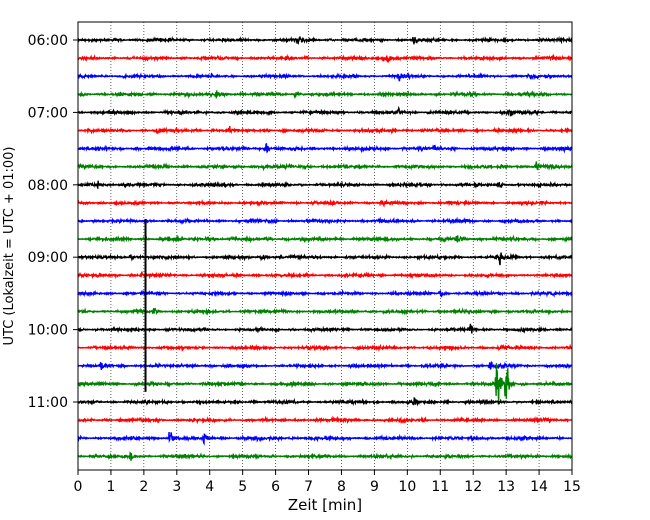 This screenshot has width=650, height=520. Describe the element at coordinates (78, 487) in the screenshot. I see `x-tick-label: 0` at that location.